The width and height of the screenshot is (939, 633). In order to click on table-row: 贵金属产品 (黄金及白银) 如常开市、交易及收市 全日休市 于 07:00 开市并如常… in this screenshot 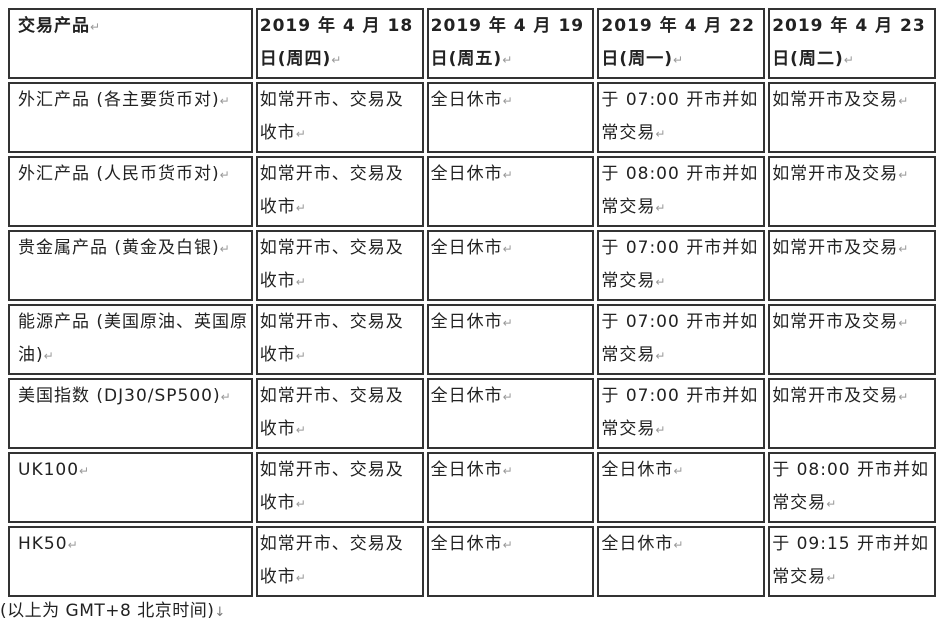, I will do `click(472, 265)`.